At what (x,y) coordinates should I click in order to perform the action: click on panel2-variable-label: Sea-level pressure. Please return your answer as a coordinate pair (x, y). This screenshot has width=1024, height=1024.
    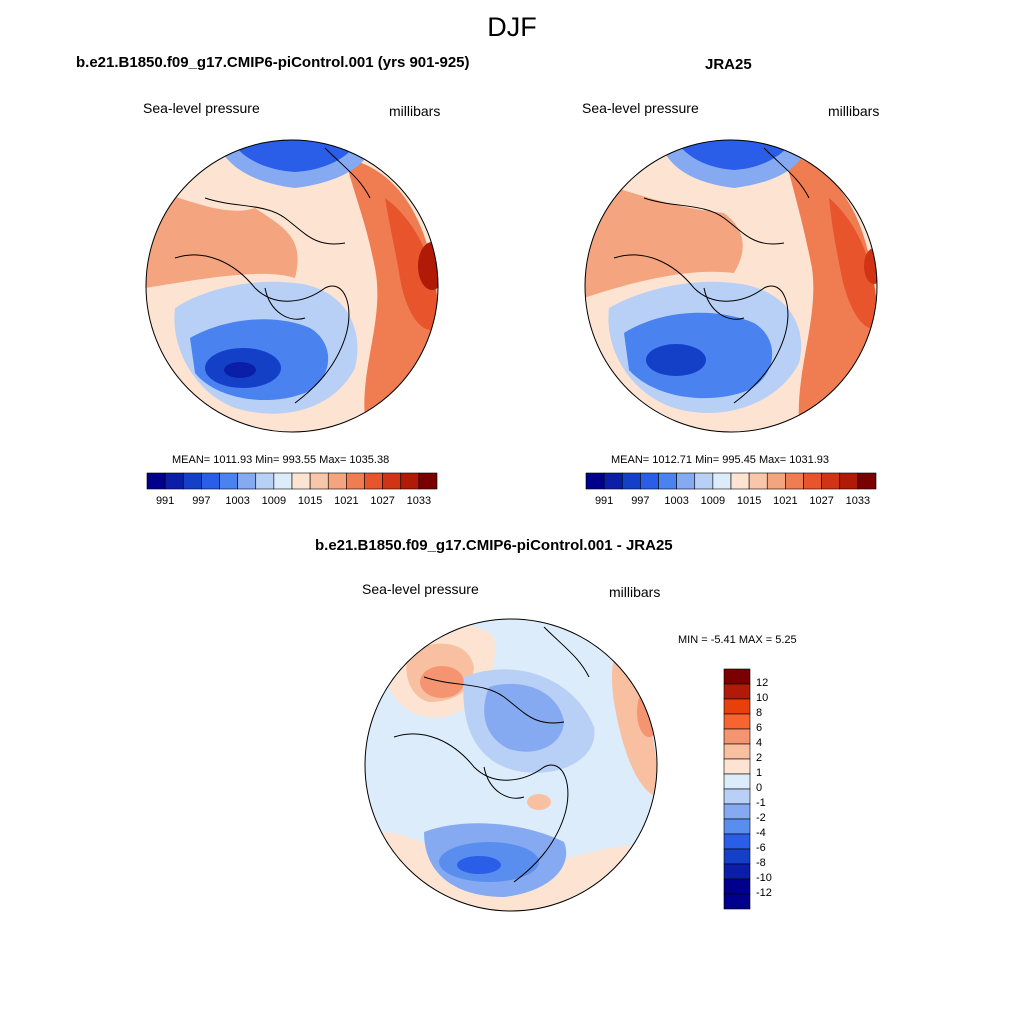
    Looking at the image, I should click on (640, 108).